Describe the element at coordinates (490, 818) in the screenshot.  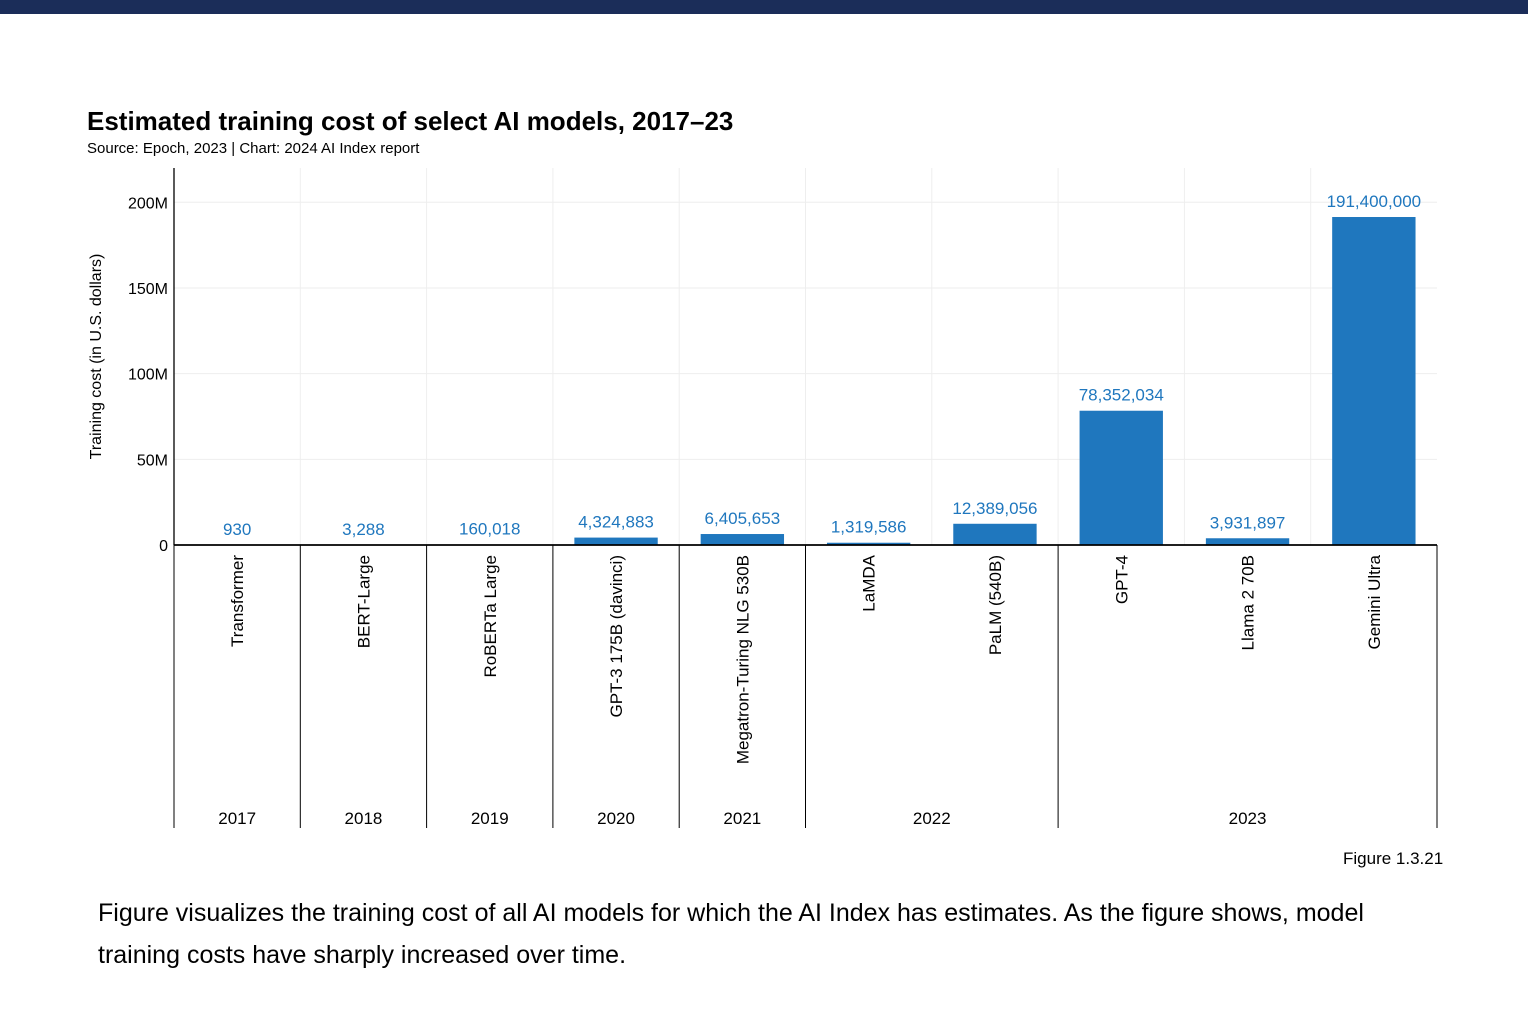
I see `year-group-label: 2019` at that location.